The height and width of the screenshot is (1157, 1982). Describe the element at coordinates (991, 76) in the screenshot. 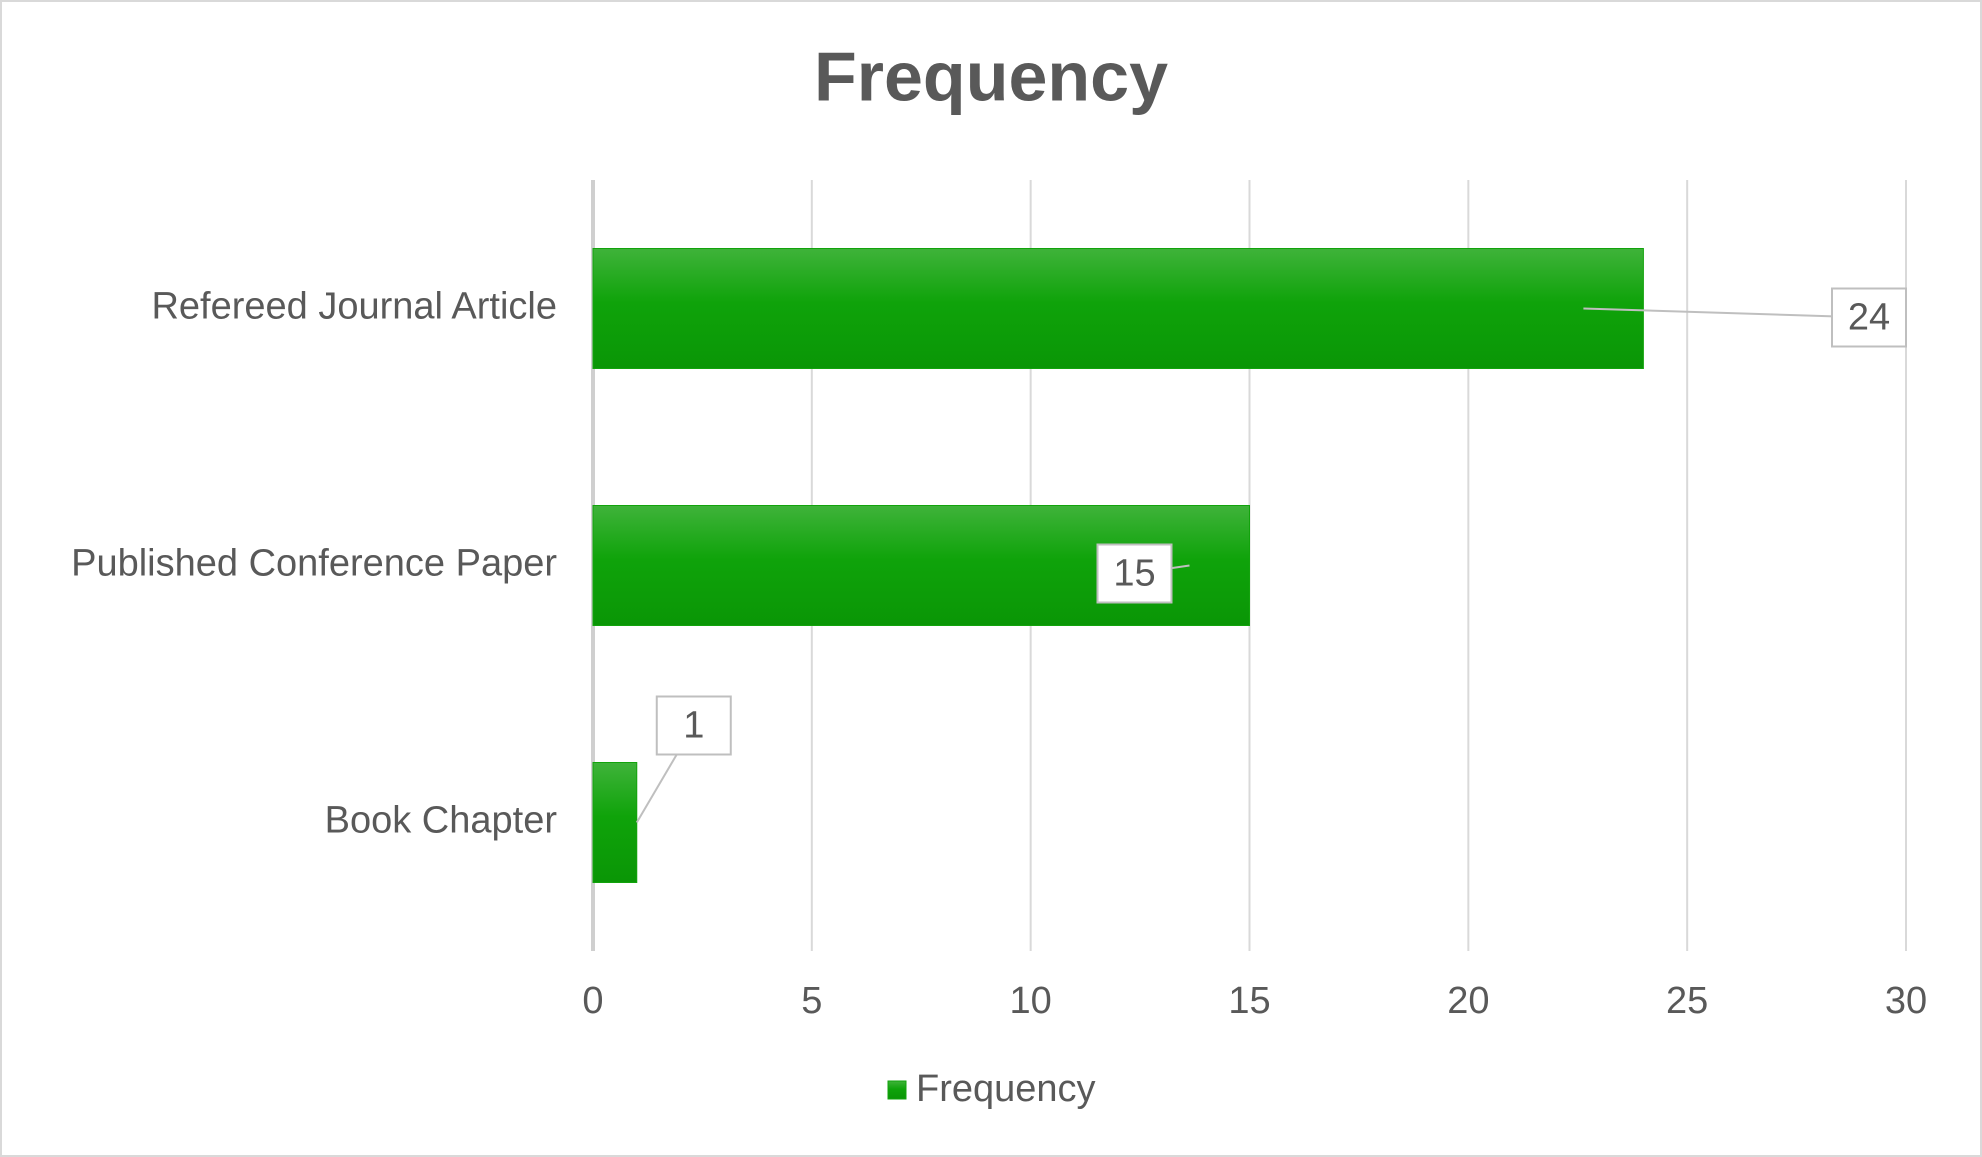

I see `chart-title: Frequency` at that location.